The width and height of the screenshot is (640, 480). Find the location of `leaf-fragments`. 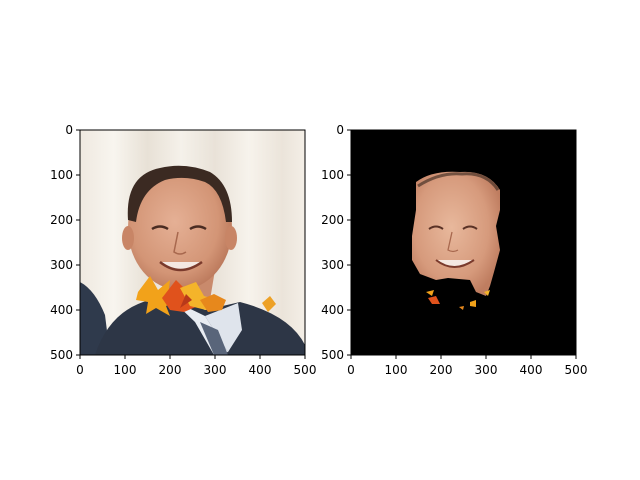

leaf-fragments is located at coordinates (458, 300).